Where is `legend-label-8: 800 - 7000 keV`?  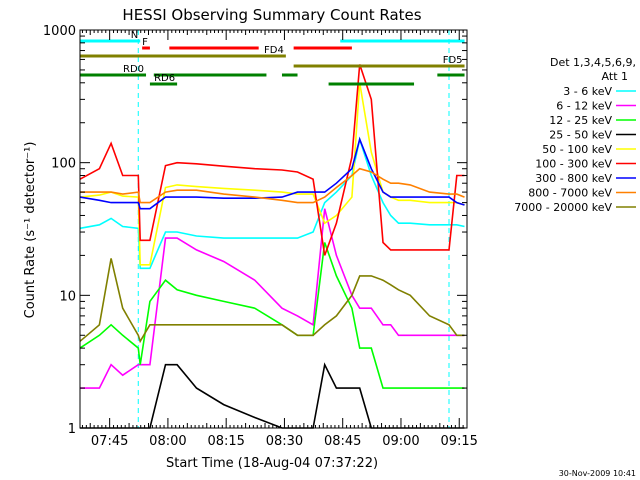 legend-label-8: 800 - 7000 keV is located at coordinates (570, 193).